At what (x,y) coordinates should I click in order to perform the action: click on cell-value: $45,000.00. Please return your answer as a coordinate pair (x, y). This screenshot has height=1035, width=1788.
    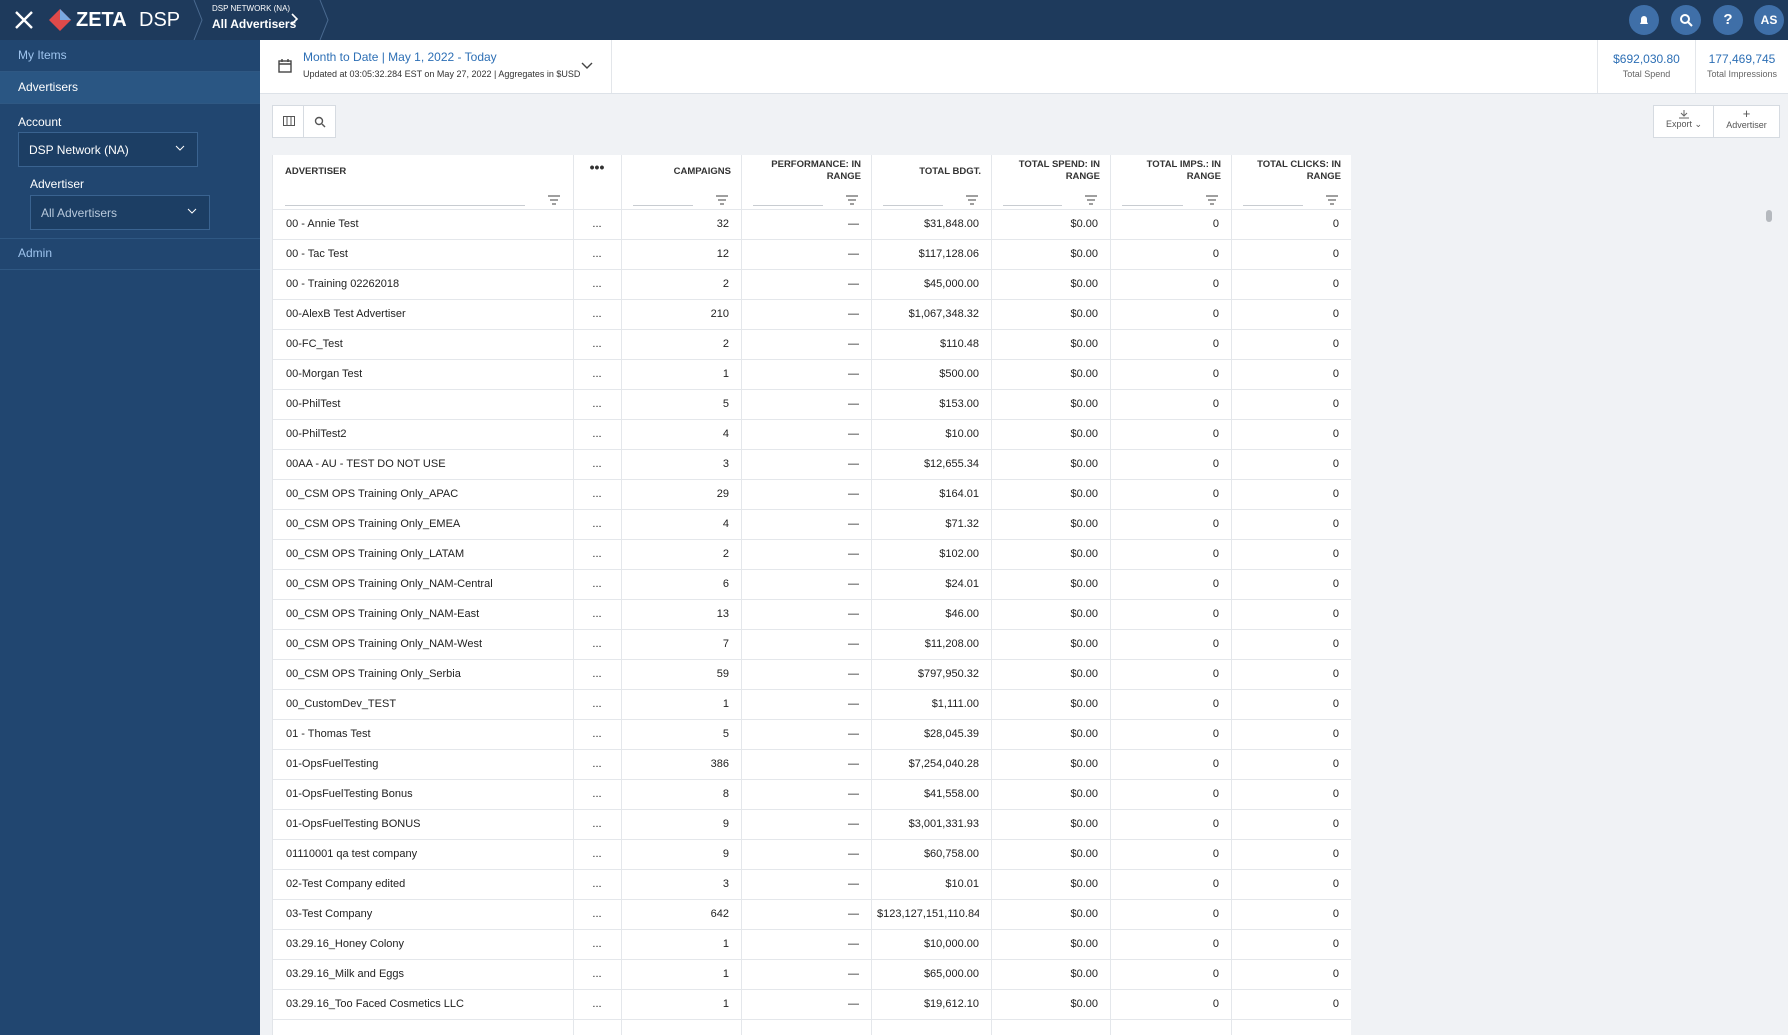
    Looking at the image, I should click on (951, 284).